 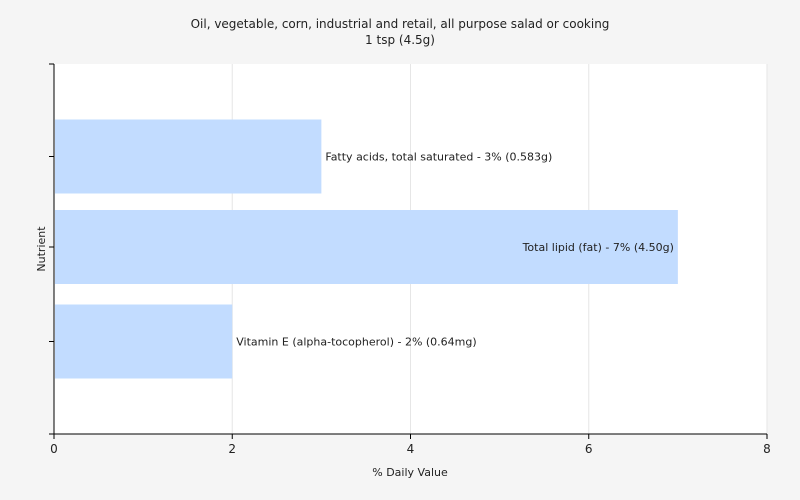 What do you see at coordinates (54, 449) in the screenshot?
I see `x-tick-label: 0` at bounding box center [54, 449].